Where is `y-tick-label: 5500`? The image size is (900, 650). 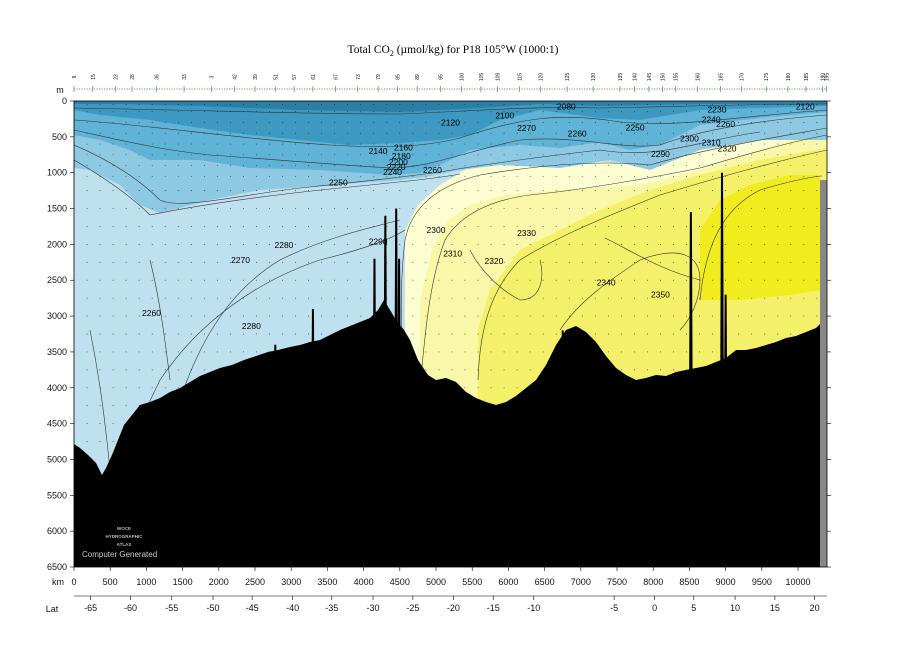 y-tick-label: 5500 is located at coordinates (57, 495).